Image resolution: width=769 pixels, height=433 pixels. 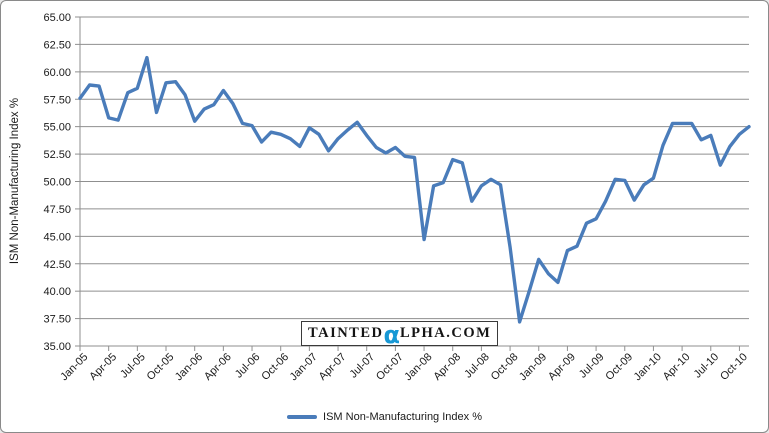 What do you see at coordinates (533, 367) in the screenshot?
I see `x-tick-label: Jan-09` at bounding box center [533, 367].